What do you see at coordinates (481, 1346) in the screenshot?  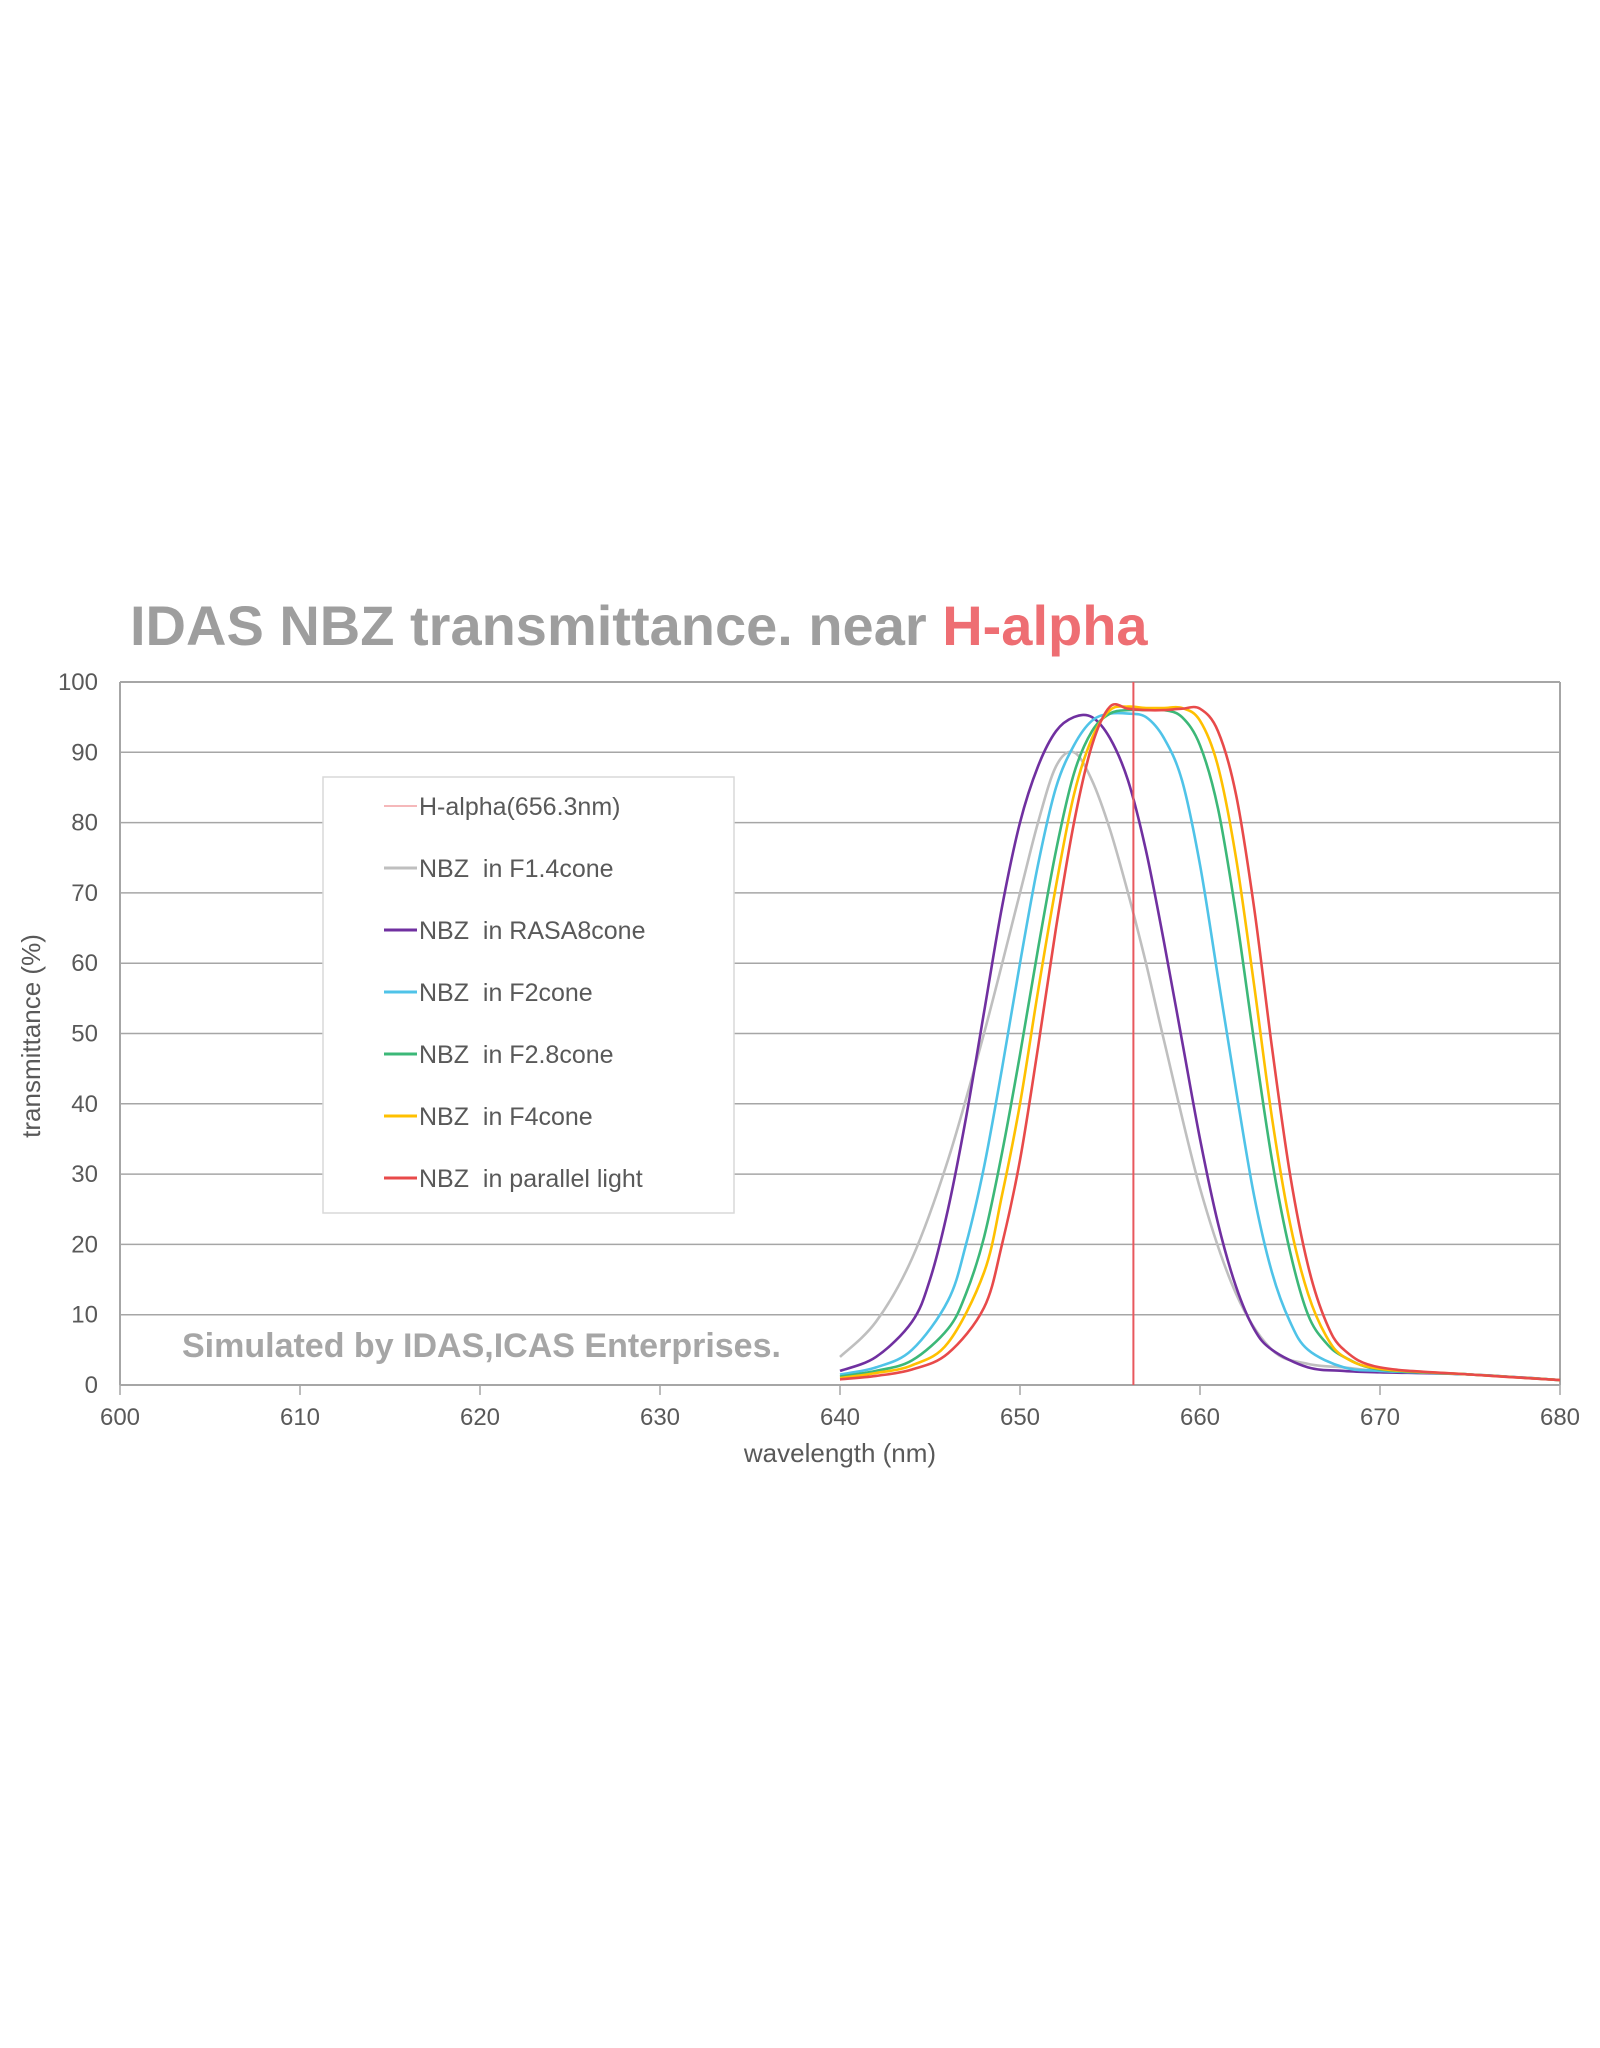 I see `simulation-credit-annotation: Simulated by IDAS,ICAS Enterprises.` at bounding box center [481, 1346].